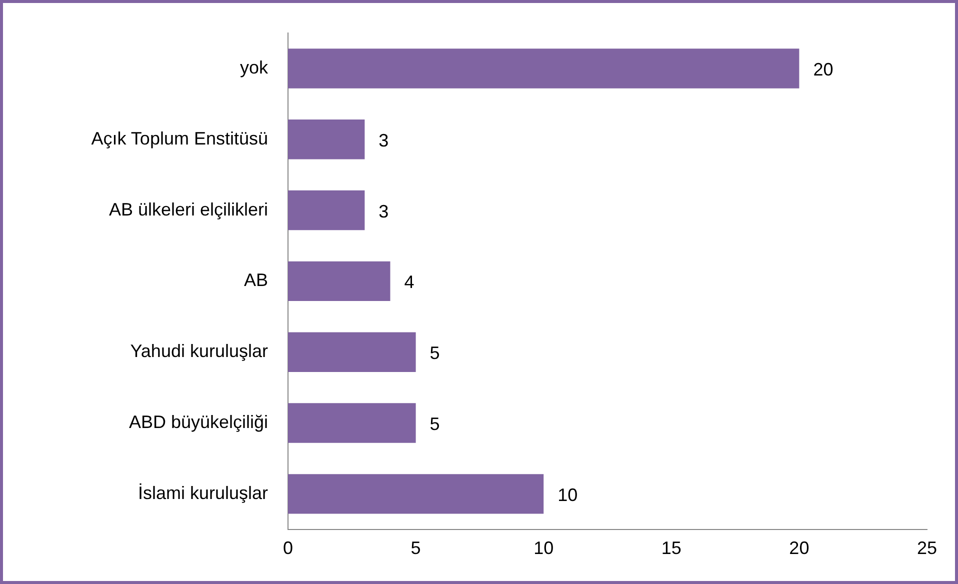  I want to click on y-tick-label: yok, so click(254, 67).